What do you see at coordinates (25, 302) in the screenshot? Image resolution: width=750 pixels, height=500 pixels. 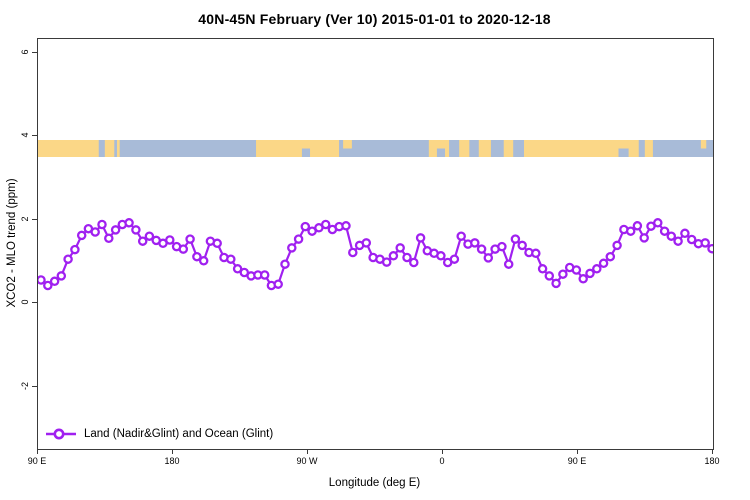 I see `y-tick-label: 0` at bounding box center [25, 302].